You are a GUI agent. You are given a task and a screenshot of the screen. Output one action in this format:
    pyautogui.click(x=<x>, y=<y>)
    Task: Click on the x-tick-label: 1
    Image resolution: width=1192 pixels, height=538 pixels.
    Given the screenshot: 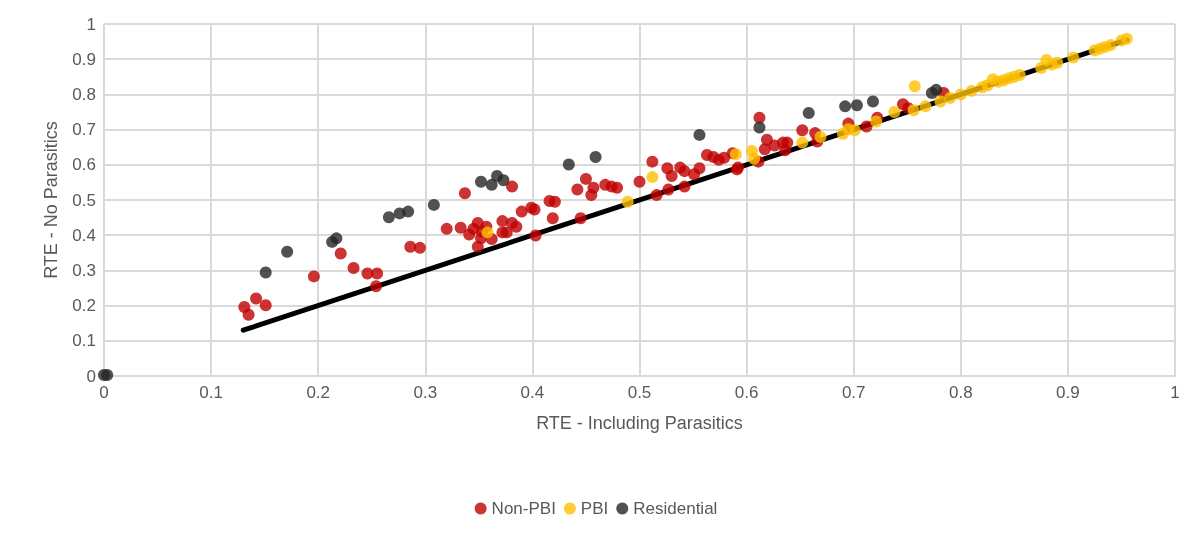 What is the action you would take?
    pyautogui.click(x=1175, y=392)
    